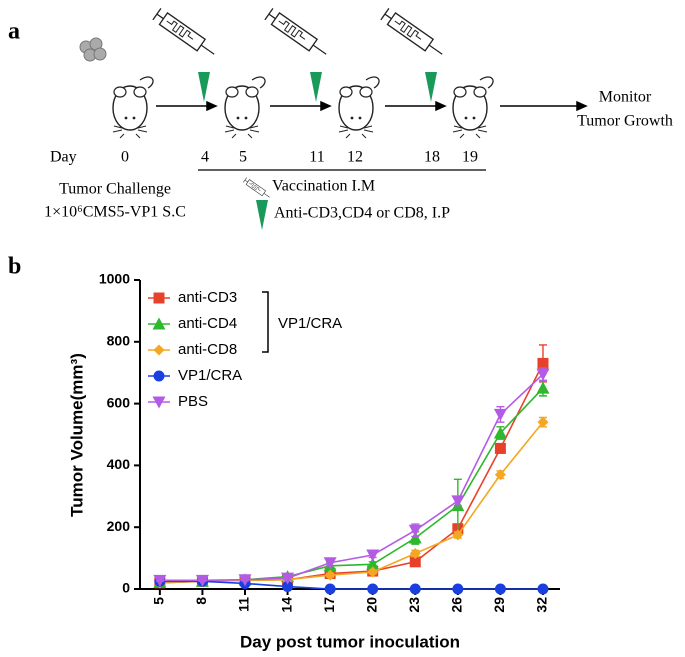  Describe the element at coordinates (207, 297) in the screenshot. I see `legend-label: anti-CD3` at that location.